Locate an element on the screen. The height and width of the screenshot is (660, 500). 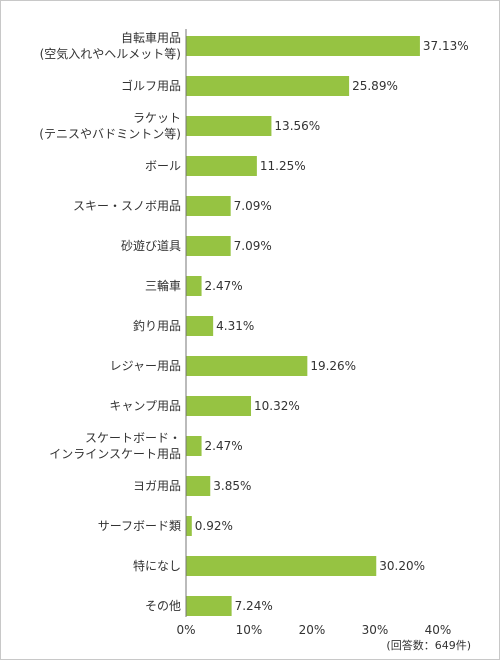
value-label-4: 7.09% is located at coordinates (253, 206).